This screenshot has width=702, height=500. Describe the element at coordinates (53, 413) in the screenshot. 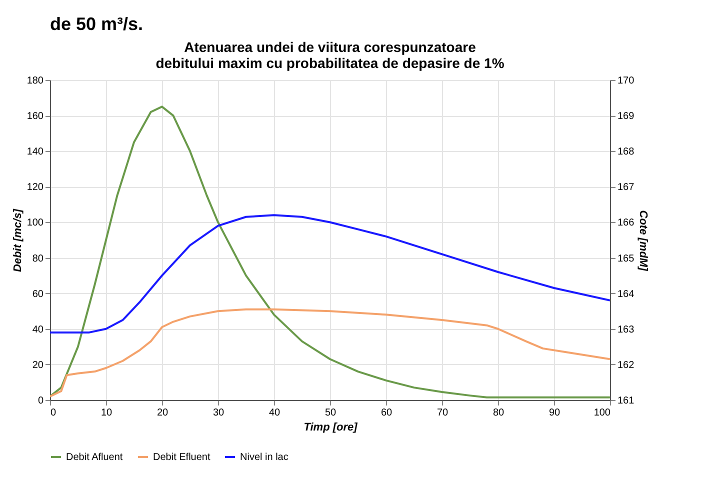

I see `x-tick-label: 0` at that location.